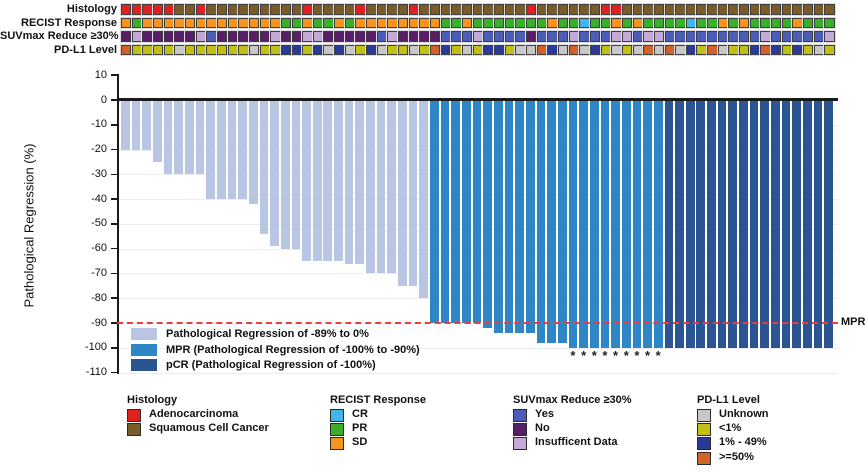  What do you see at coordinates (637, 355) in the screenshot?
I see `significance-asterisk: *` at bounding box center [637, 355].